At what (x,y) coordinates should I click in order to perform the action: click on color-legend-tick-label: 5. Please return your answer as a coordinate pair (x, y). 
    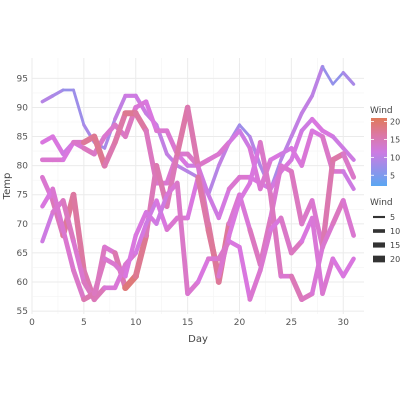
    Looking at the image, I should click on (392, 175).